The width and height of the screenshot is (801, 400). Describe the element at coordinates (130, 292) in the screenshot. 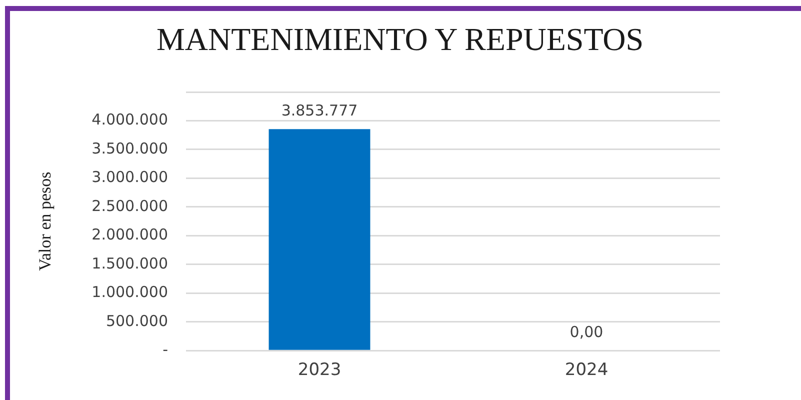

I see `y-tick-label: 1.000.000` at that location.